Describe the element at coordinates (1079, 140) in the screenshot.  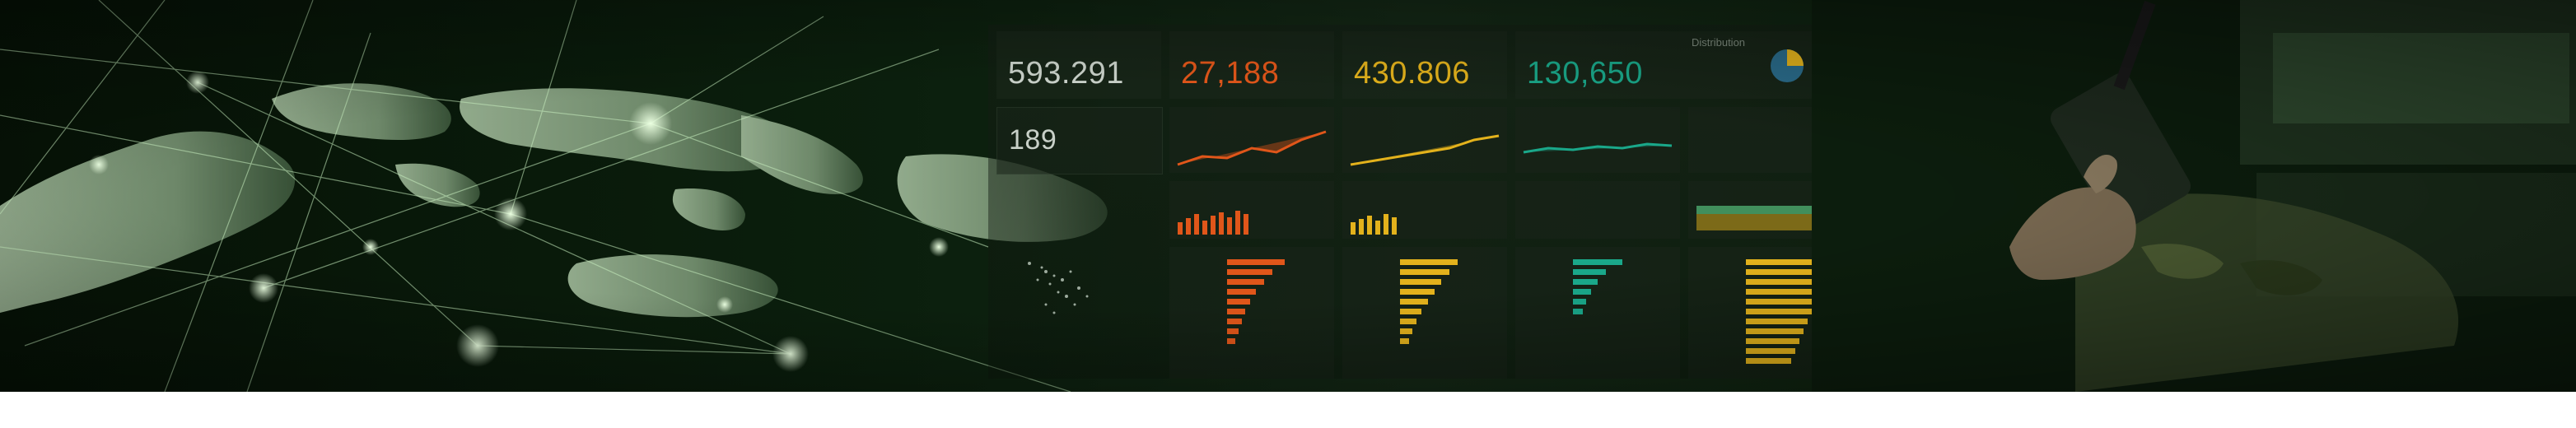
I see `secondary-kpi-card: 189` at that location.